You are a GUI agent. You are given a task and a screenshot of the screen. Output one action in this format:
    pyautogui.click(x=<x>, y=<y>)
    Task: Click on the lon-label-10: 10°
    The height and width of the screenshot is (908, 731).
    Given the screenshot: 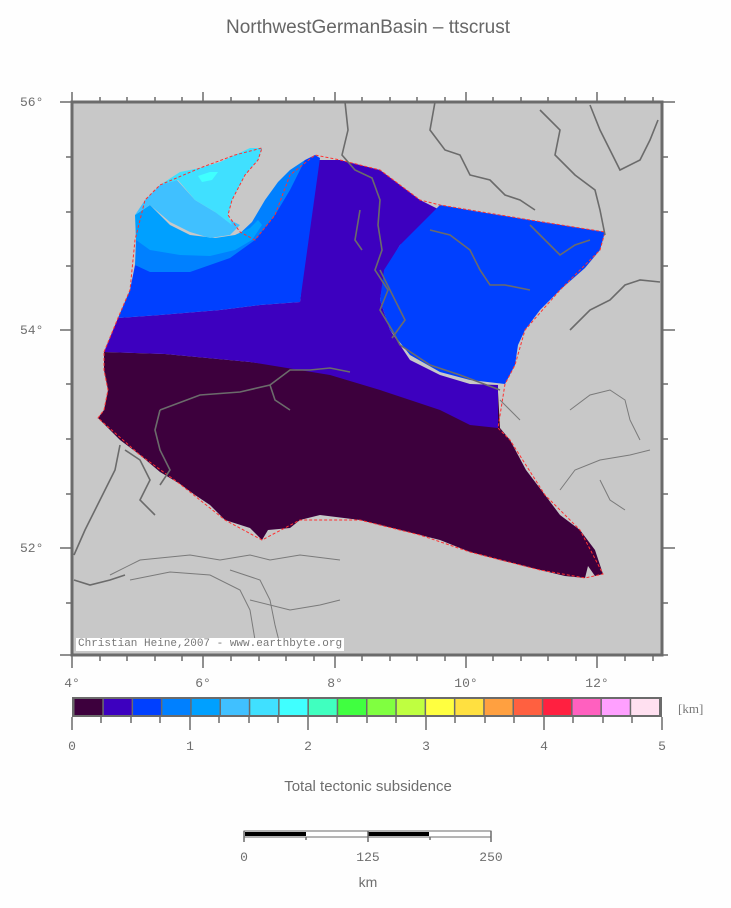 What is the action you would take?
    pyautogui.click(x=466, y=683)
    